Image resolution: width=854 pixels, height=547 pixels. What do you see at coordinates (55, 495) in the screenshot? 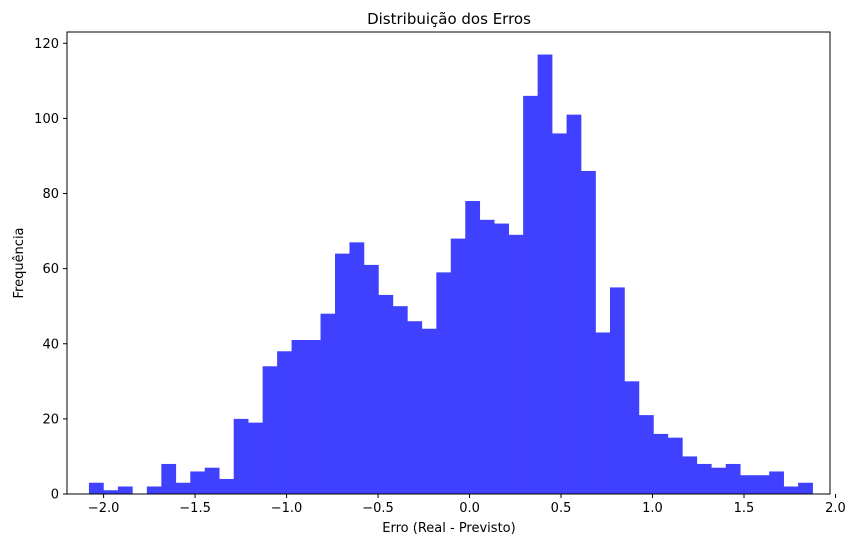
I see `y-tick-label: 0` at bounding box center [55, 495].